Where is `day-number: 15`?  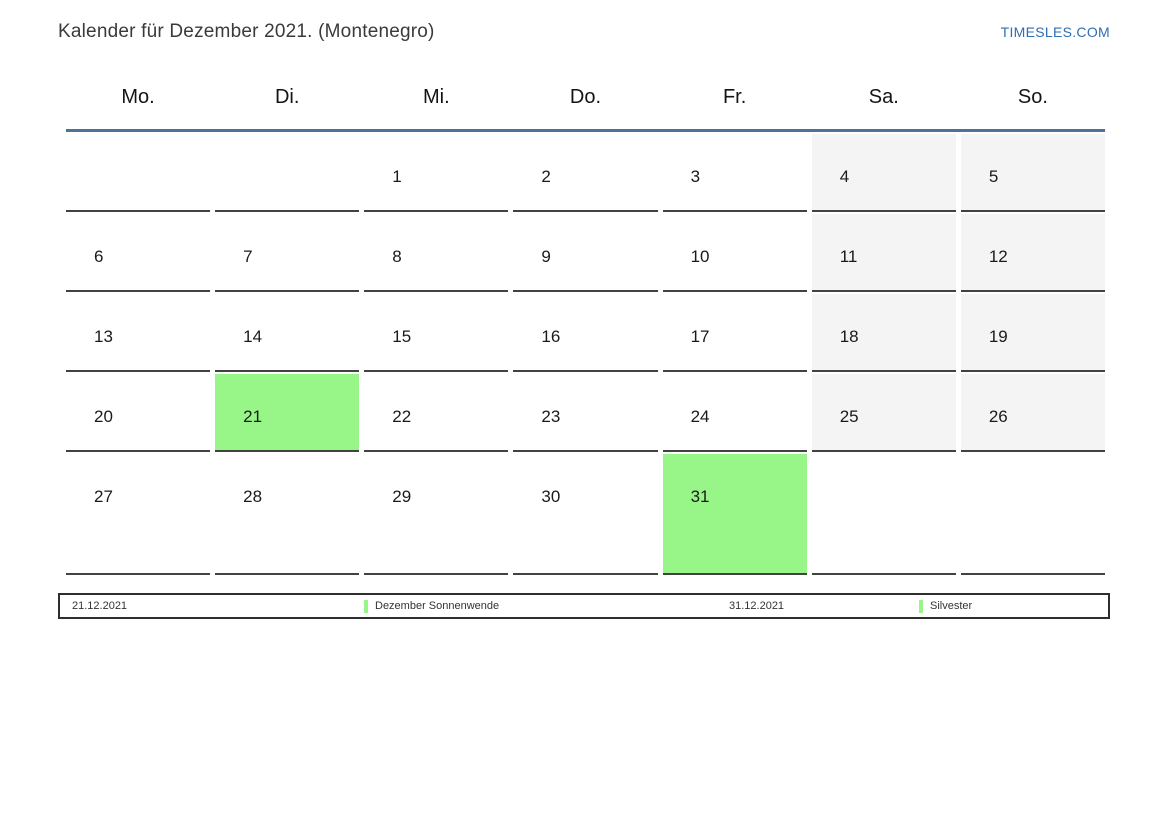 day-number: 15 is located at coordinates (402, 336).